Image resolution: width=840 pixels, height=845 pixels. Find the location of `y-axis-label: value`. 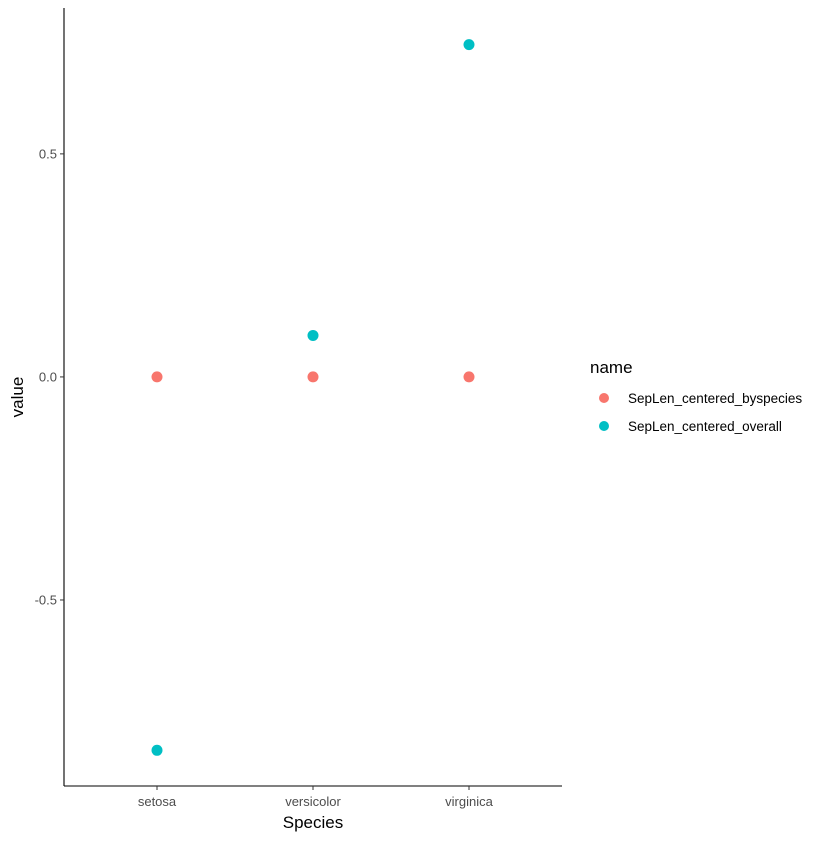

y-axis-label: value is located at coordinates (17, 397).